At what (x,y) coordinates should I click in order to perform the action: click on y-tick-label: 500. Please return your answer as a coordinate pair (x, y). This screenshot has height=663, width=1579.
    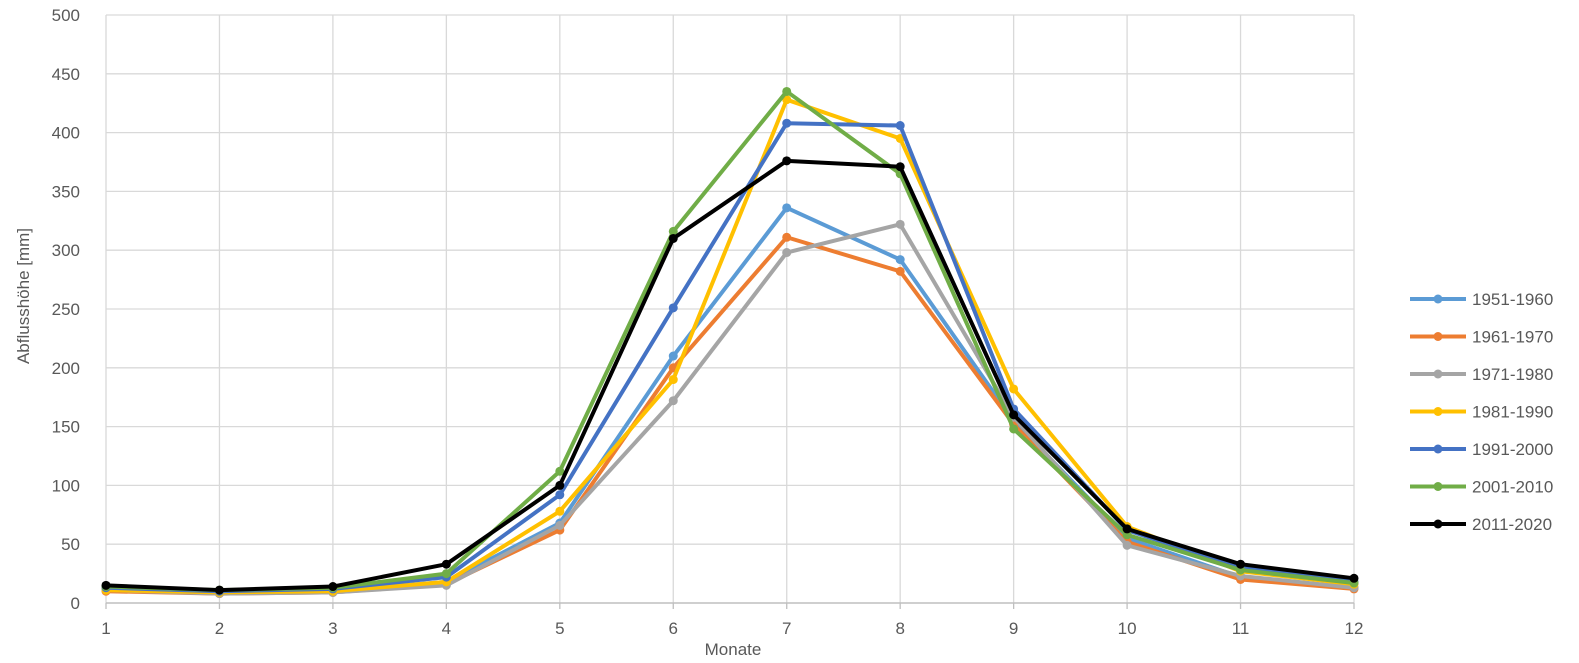
    Looking at the image, I should click on (66, 15).